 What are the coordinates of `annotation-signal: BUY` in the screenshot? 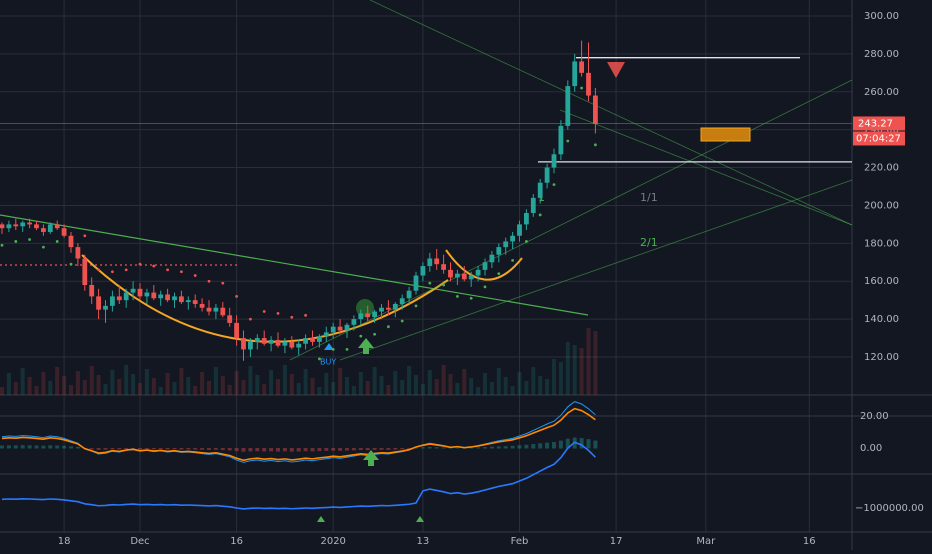 It's located at (328, 362).